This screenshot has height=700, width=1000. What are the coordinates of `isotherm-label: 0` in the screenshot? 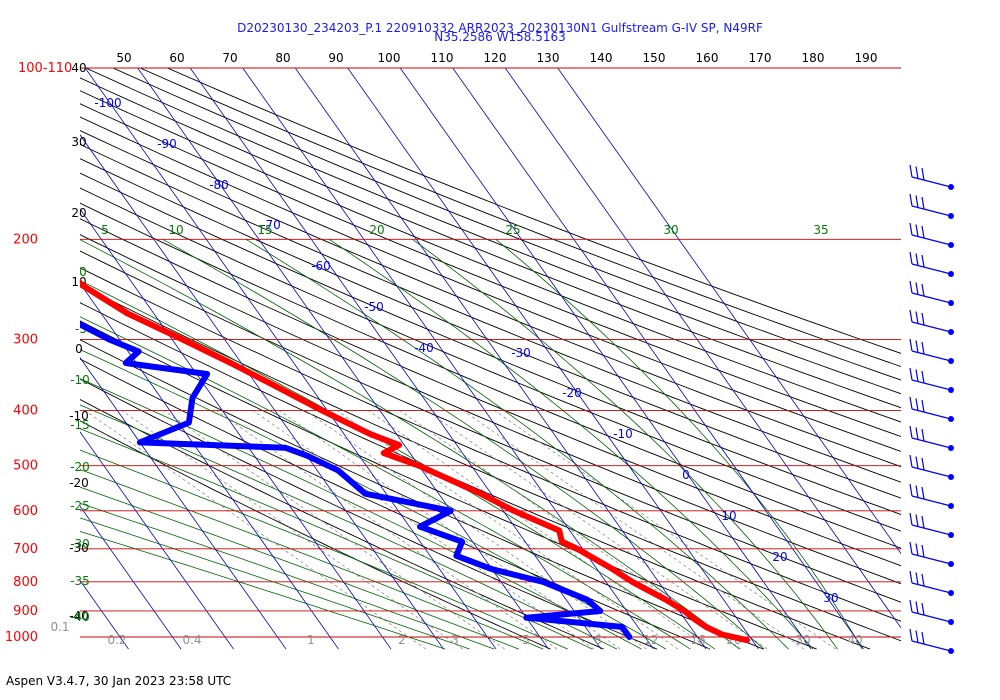 It's located at (686, 475).